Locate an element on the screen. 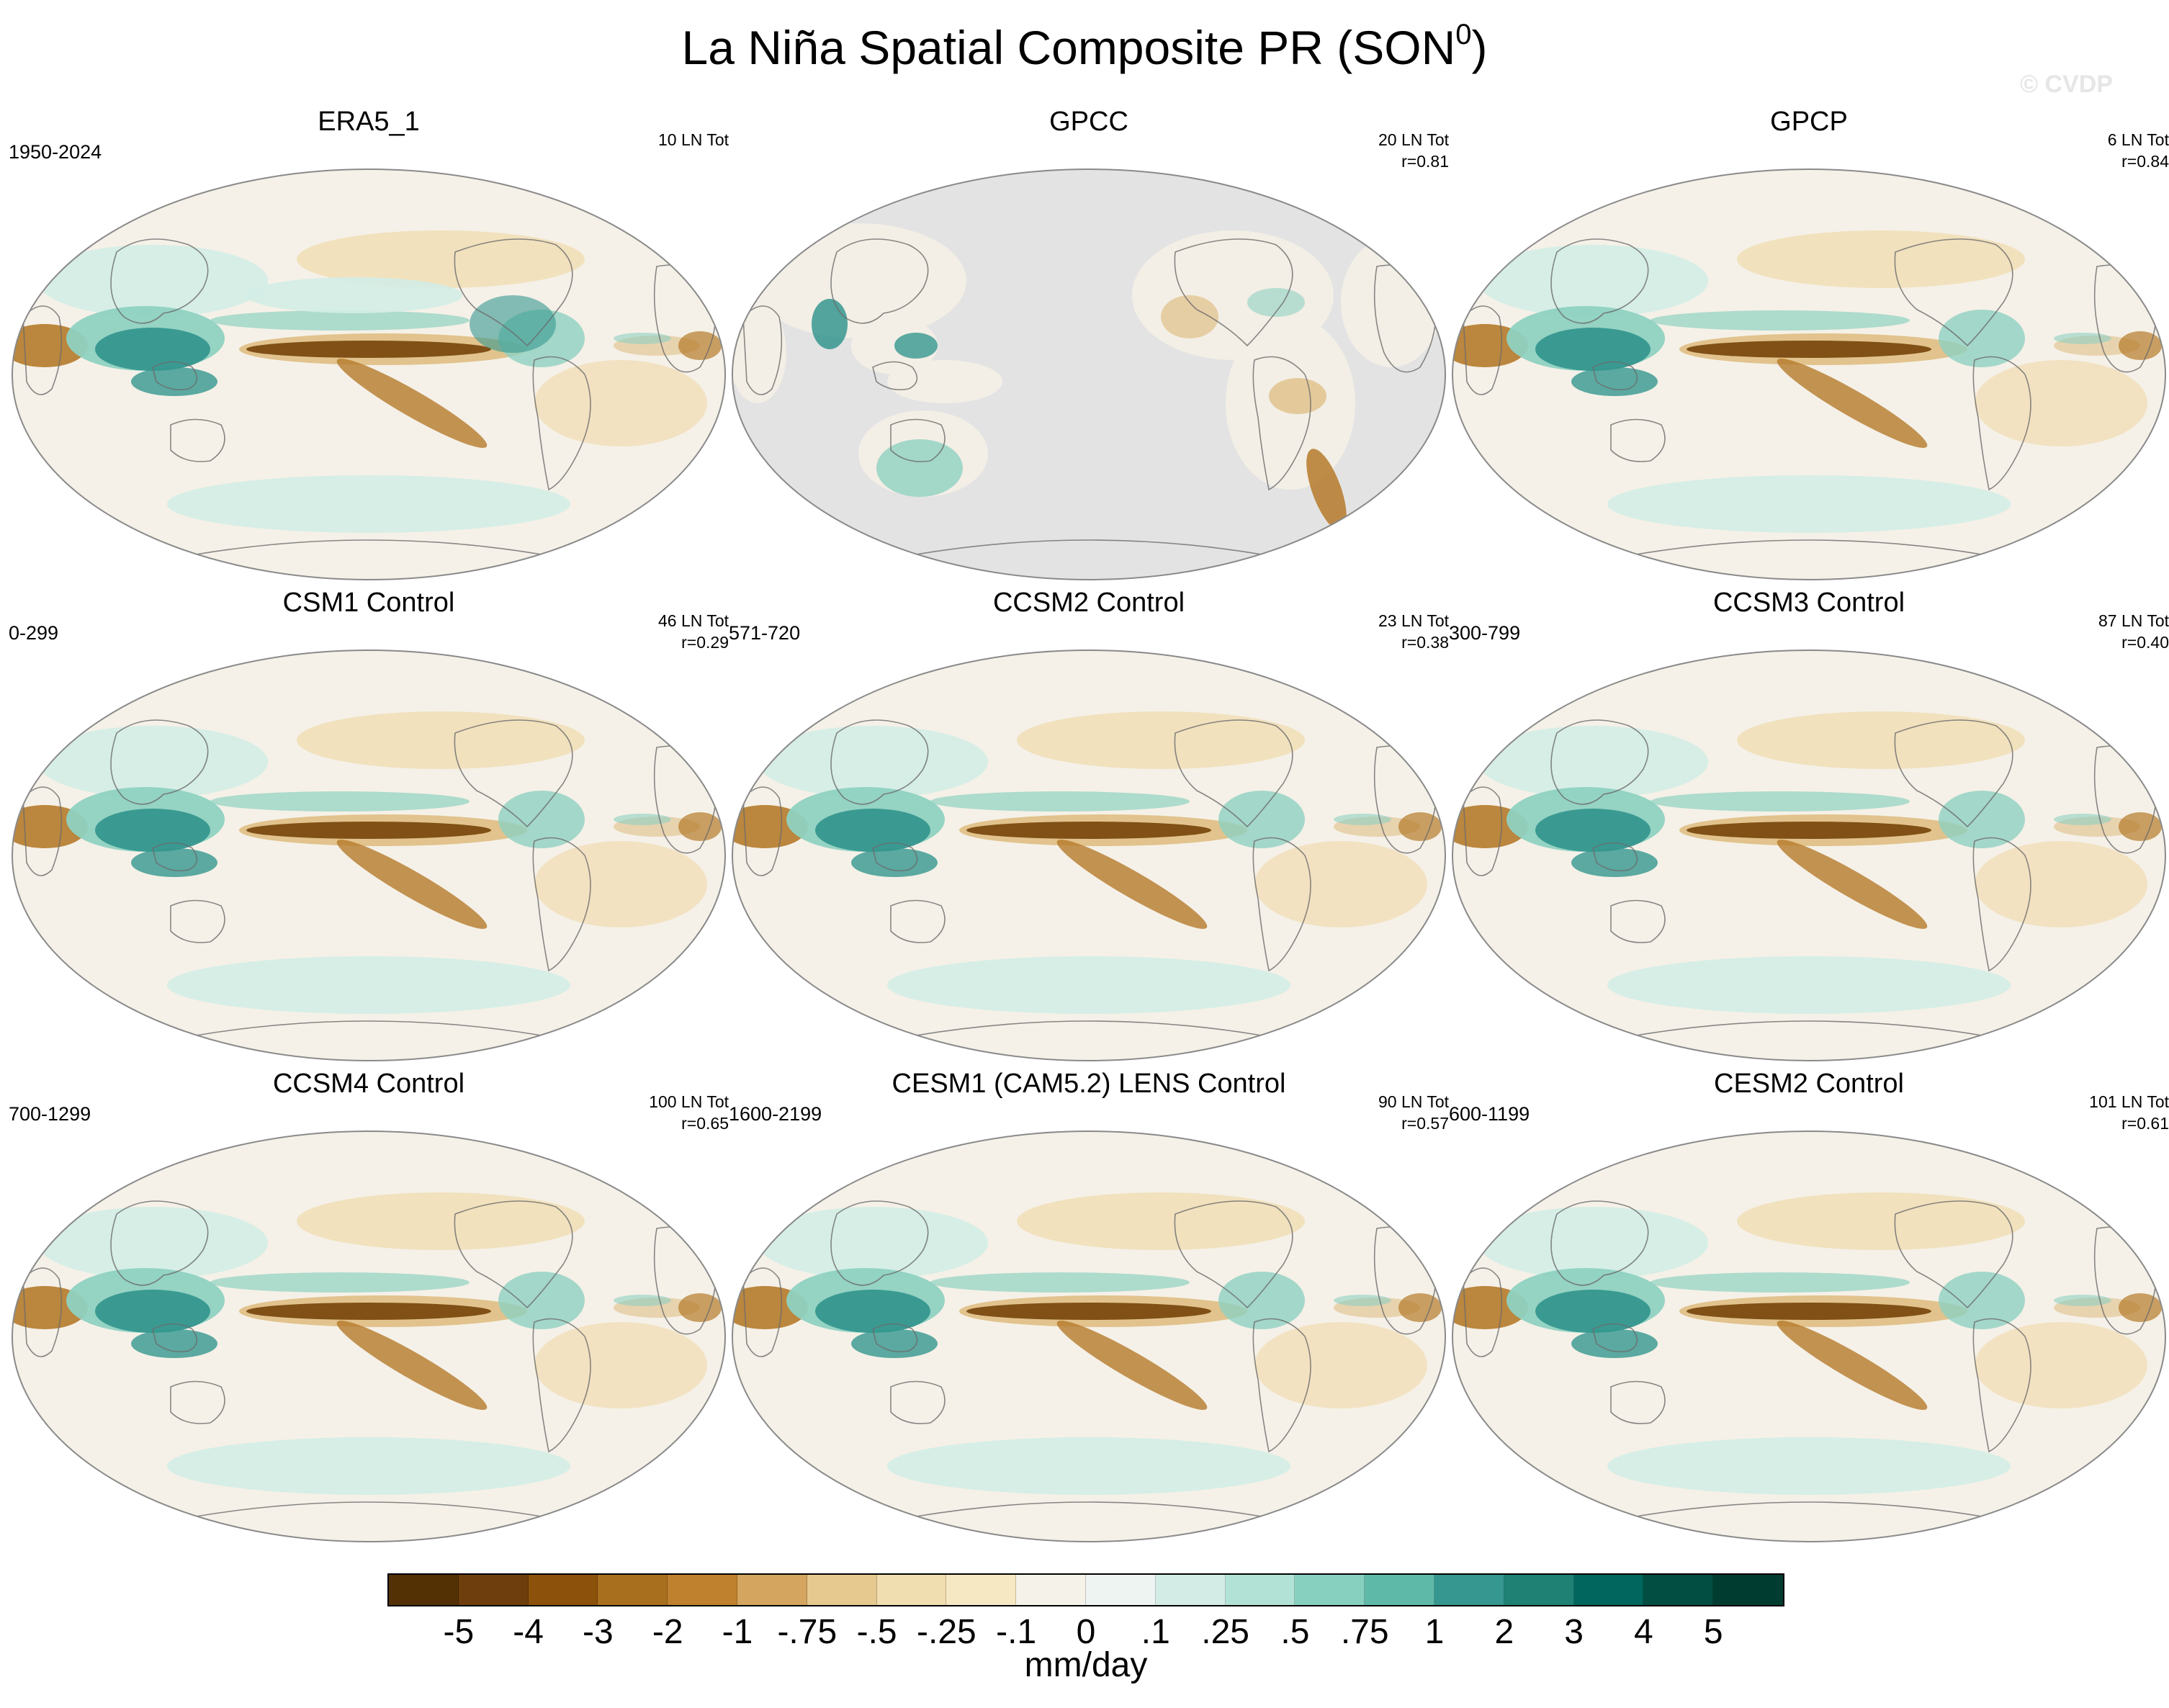 The image size is (2169, 1708). colorbar: -5 -4 -3 -2 -1 -.75 -.5 -.25 -.1 0 .1 .25 .5 .75 1 2 3 4 5 is located at coordinates (1085, 1612).